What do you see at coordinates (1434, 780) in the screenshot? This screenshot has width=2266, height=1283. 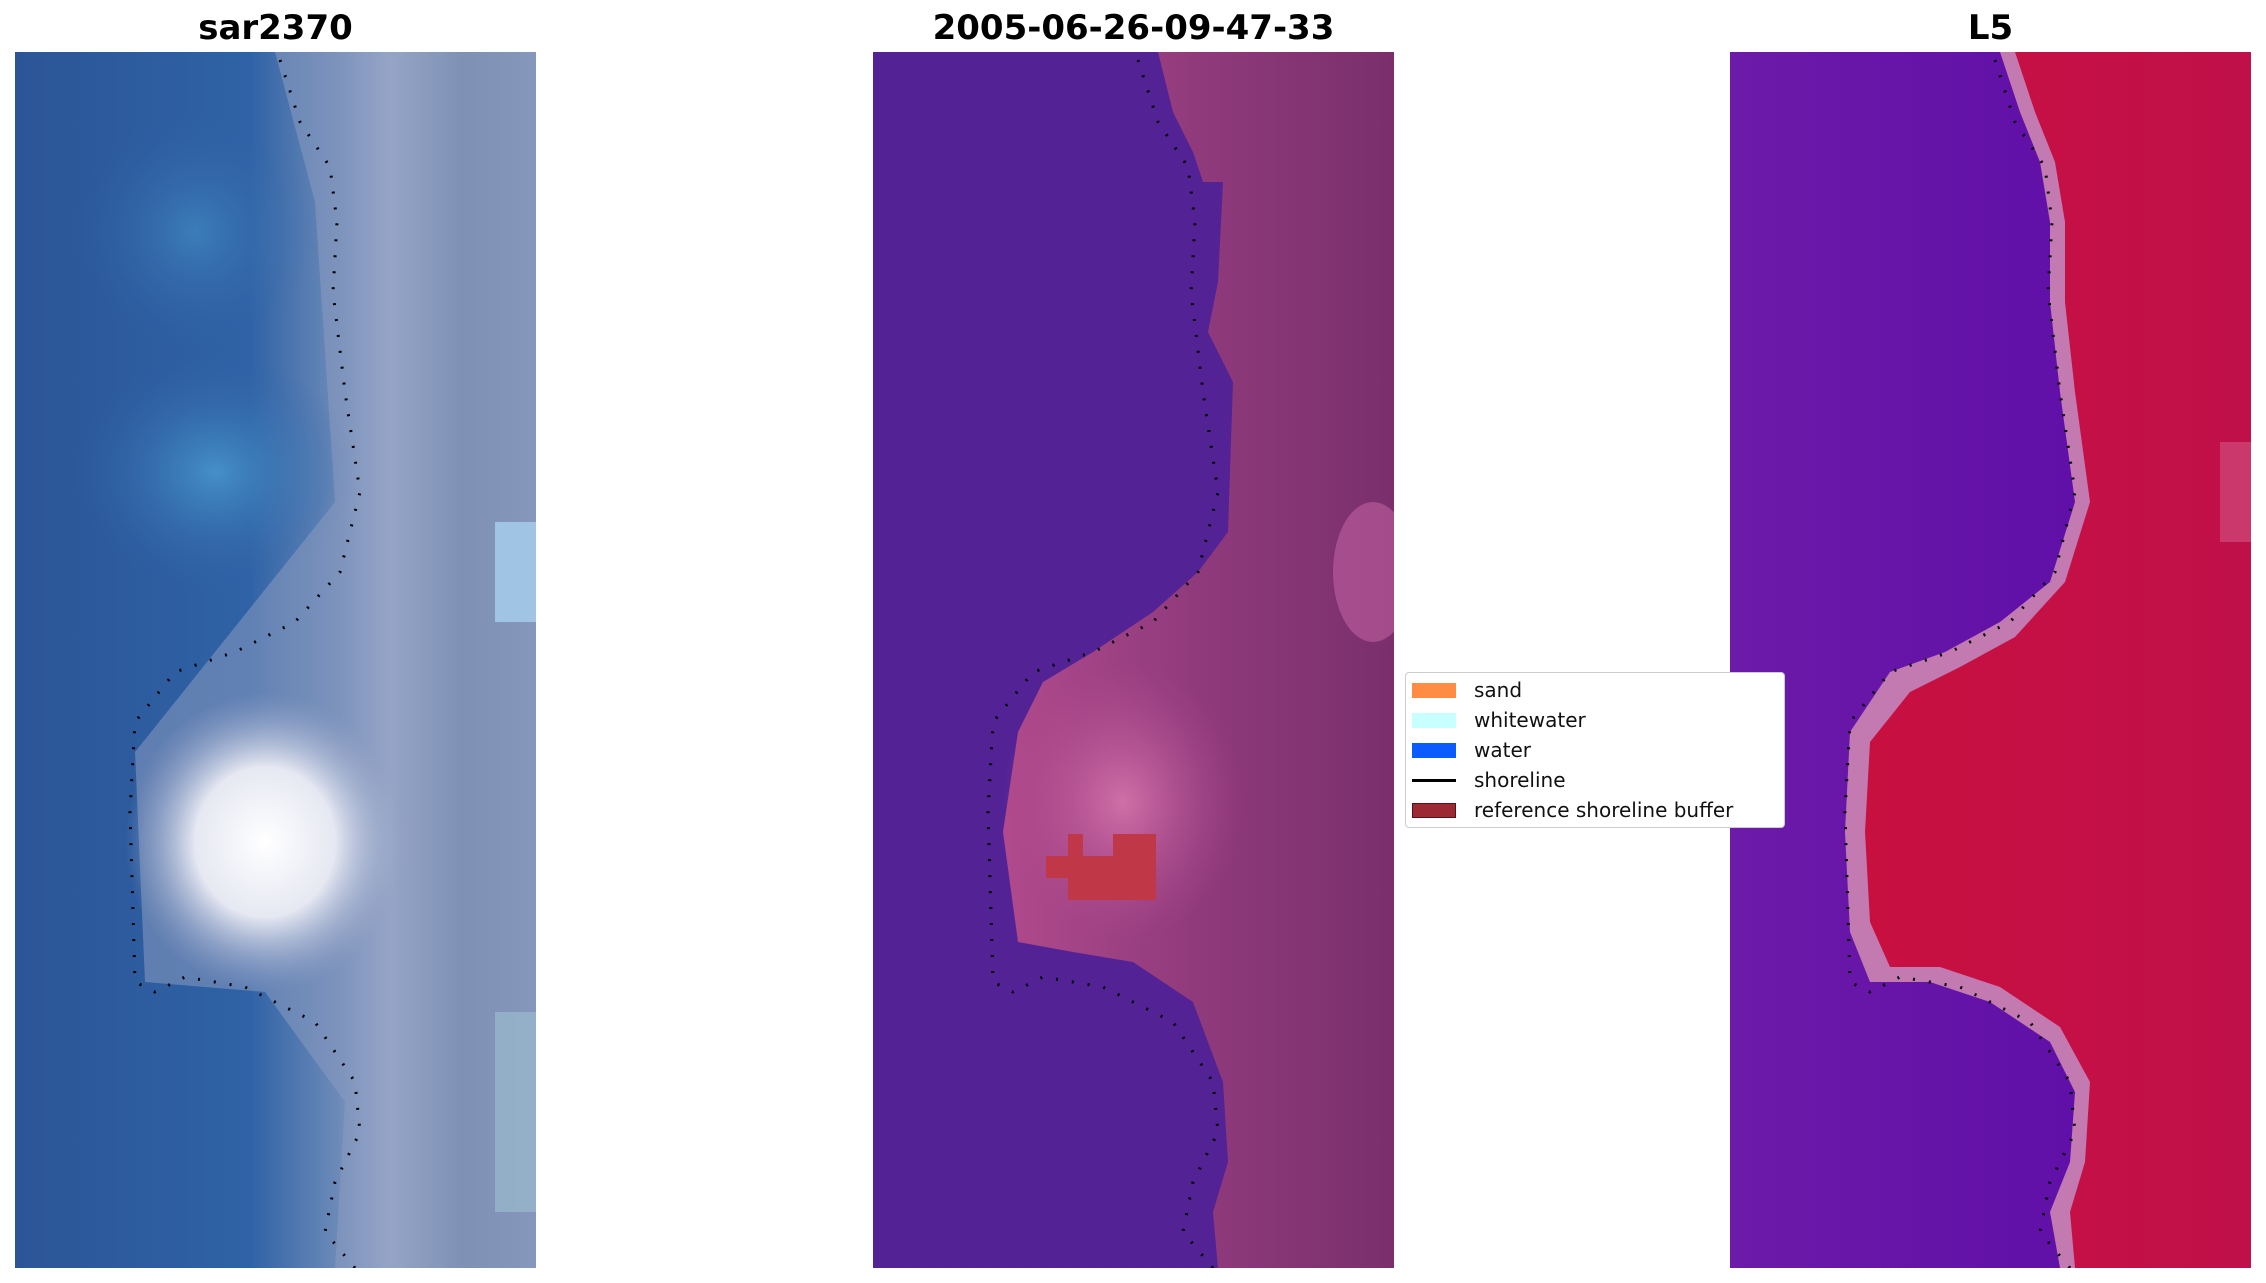 I see `shoreline-line-swatch` at bounding box center [1434, 780].